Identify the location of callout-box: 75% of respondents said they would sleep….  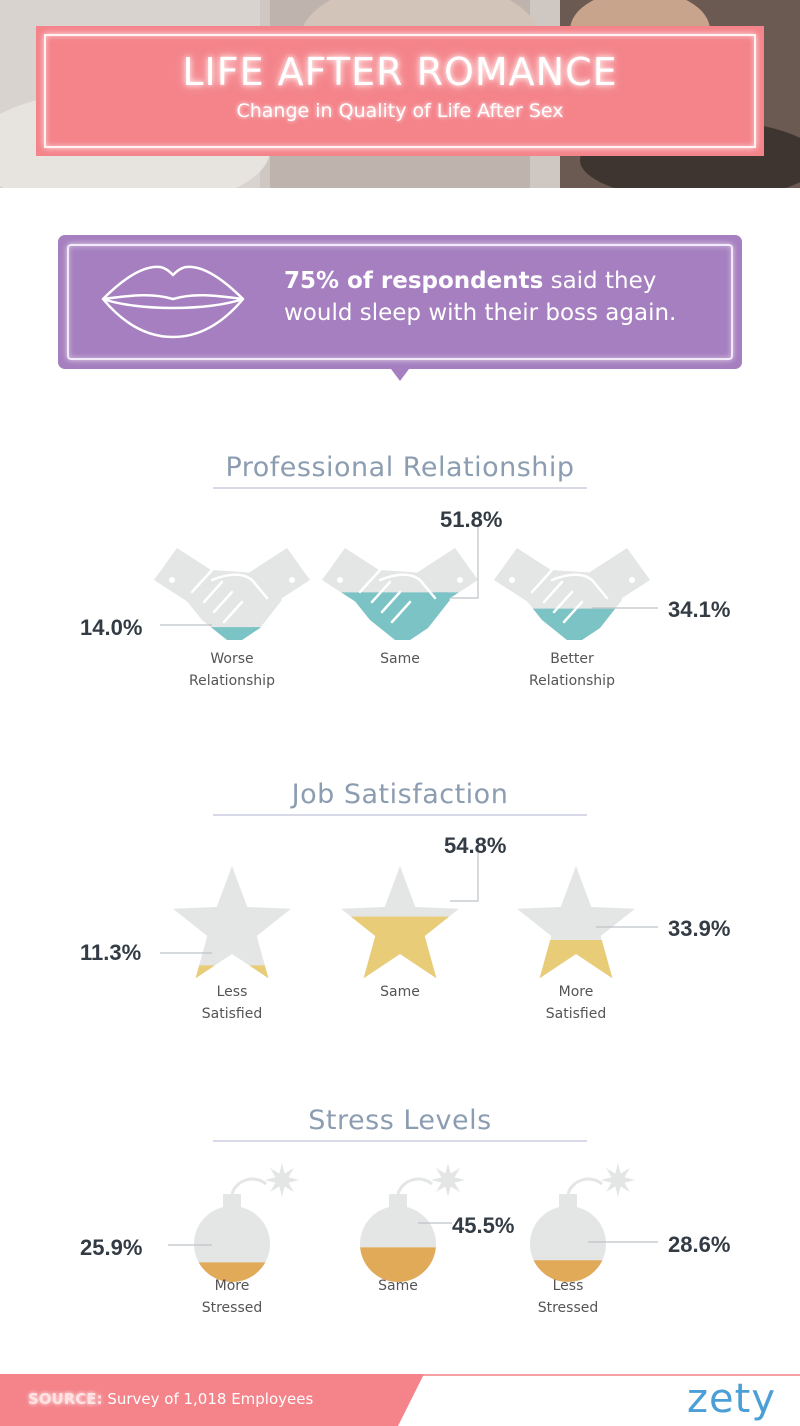
(400, 308).